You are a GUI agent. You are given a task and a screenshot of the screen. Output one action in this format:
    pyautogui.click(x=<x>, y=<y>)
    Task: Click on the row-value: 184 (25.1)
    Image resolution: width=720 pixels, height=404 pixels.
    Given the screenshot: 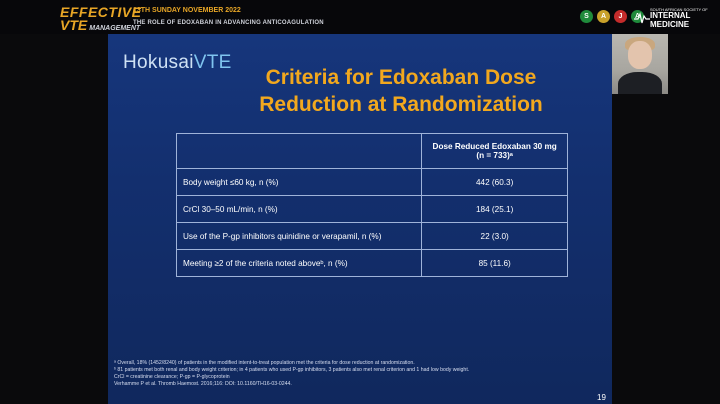 What is the action you would take?
    pyautogui.click(x=494, y=209)
    